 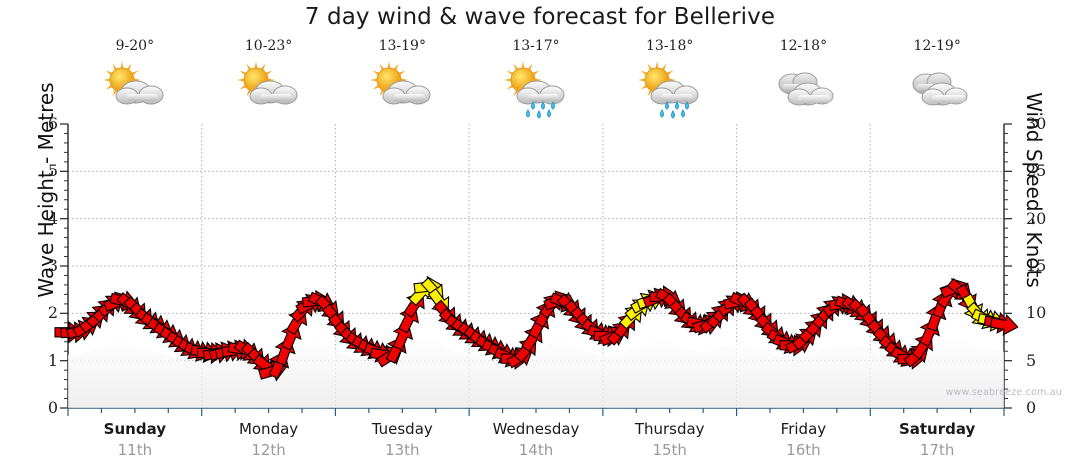 I want to click on wind-direction-arrow, so click(x=1004, y=324).